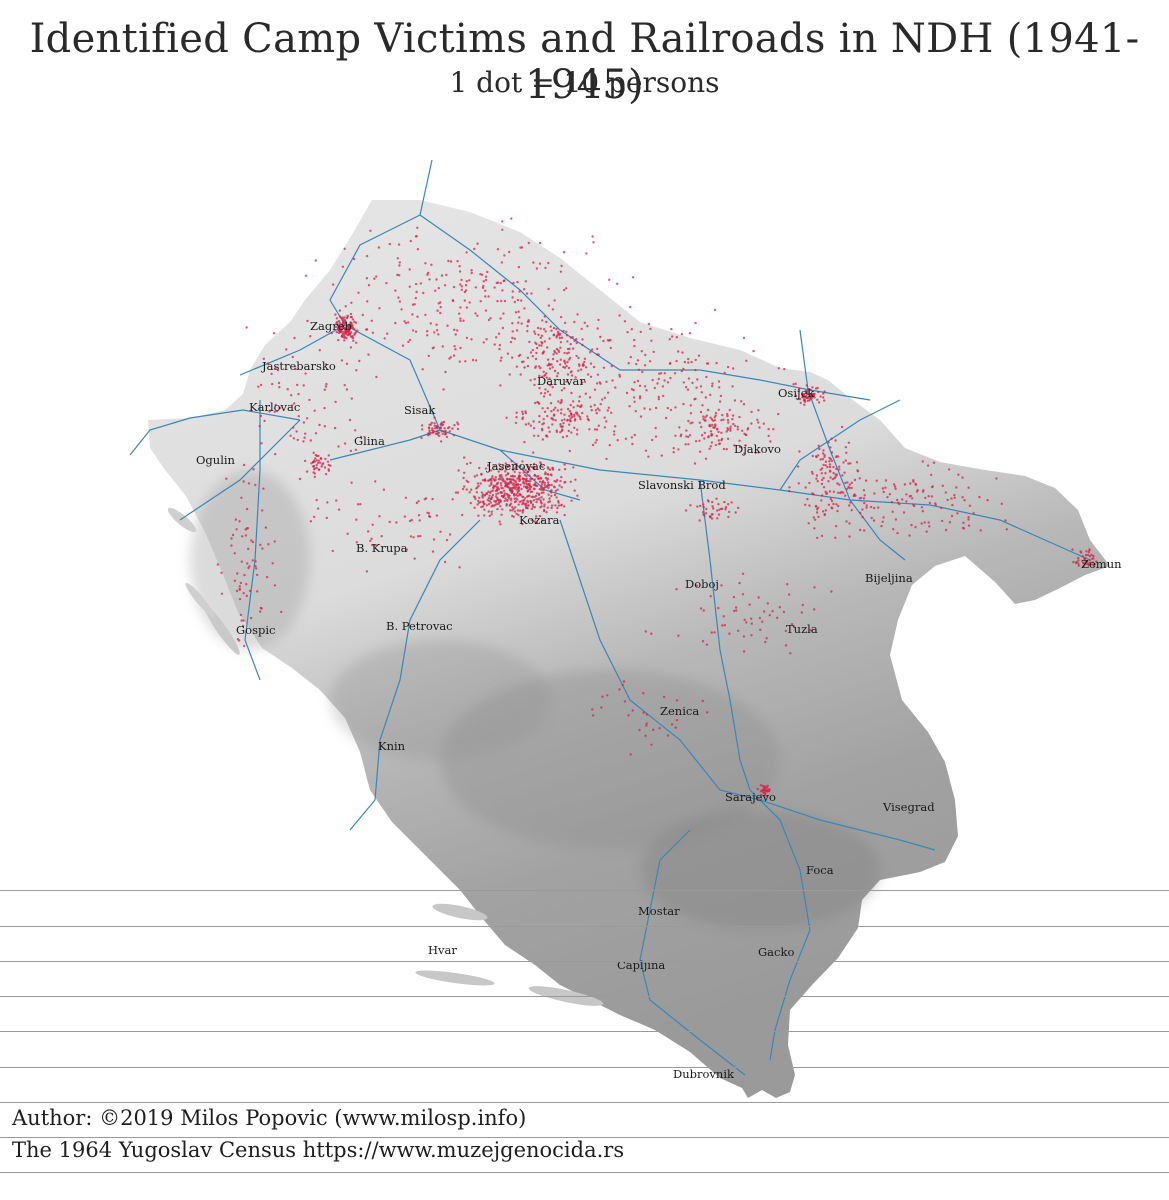 This screenshot has height=1200, width=1169. What do you see at coordinates (757, 449) in the screenshot?
I see `city-label-djakovo: Djakovo` at bounding box center [757, 449].